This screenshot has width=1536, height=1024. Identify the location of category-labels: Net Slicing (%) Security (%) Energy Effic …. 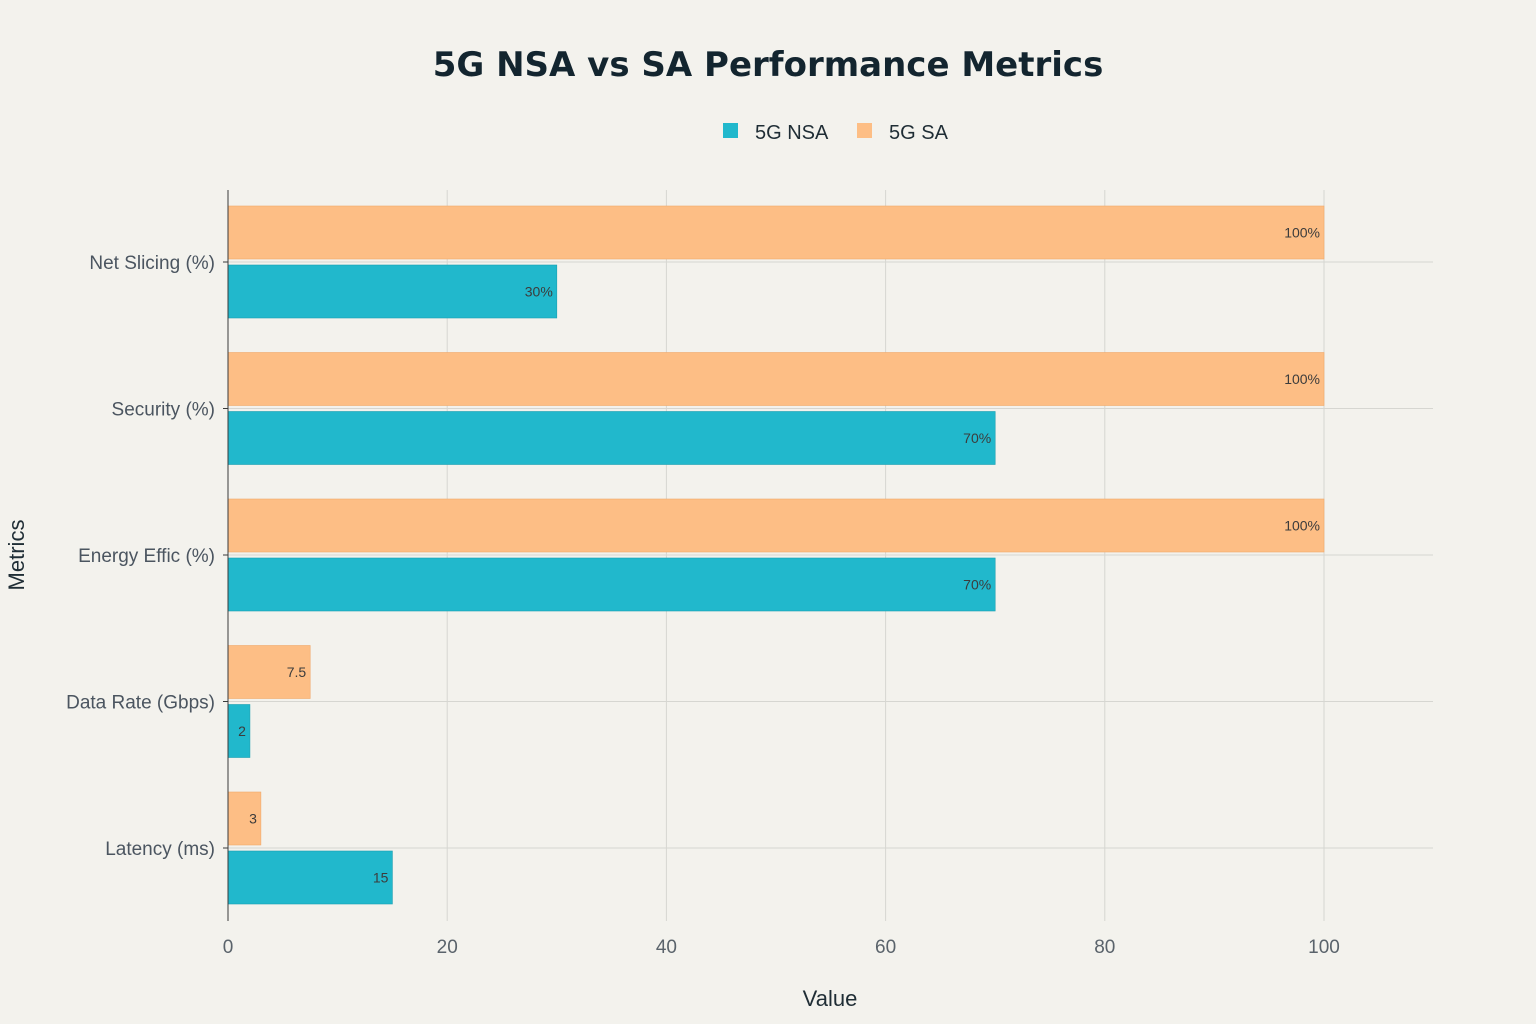
(140, 556).